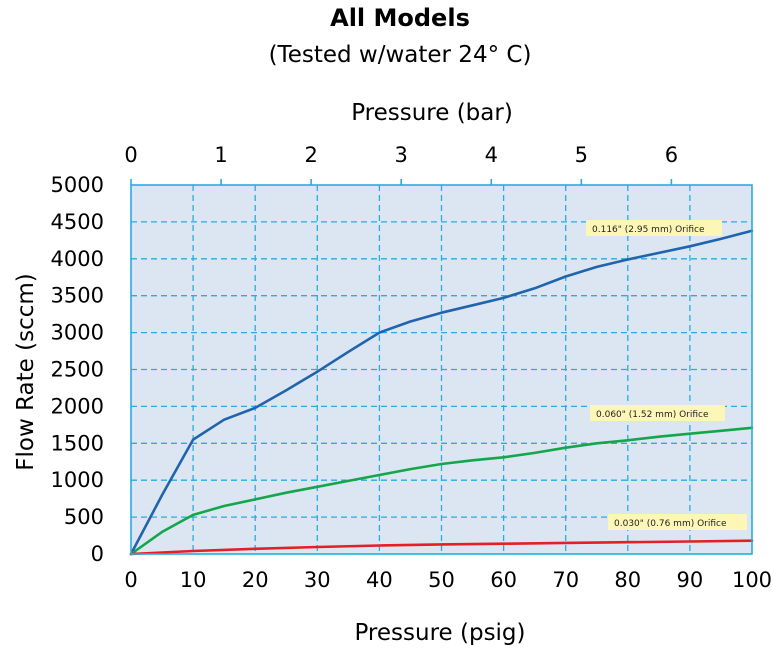 The height and width of the screenshot is (653, 774). What do you see at coordinates (77, 185) in the screenshot?
I see `y-tick-label: 5000` at bounding box center [77, 185].